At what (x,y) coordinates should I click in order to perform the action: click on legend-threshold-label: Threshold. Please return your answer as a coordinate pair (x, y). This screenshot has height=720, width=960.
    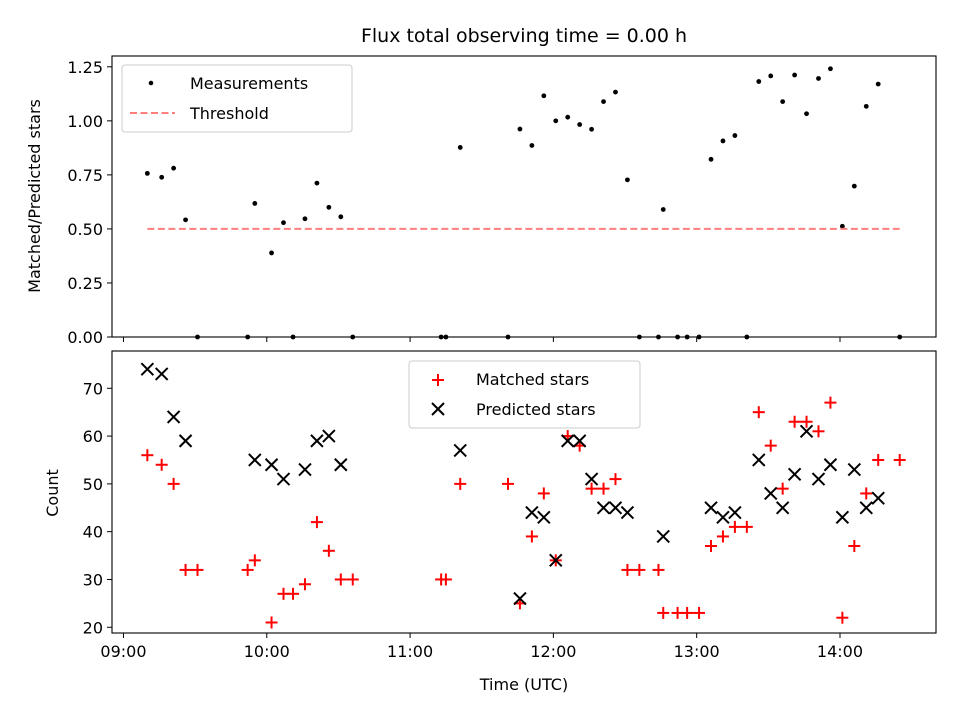
    Looking at the image, I should click on (229, 113).